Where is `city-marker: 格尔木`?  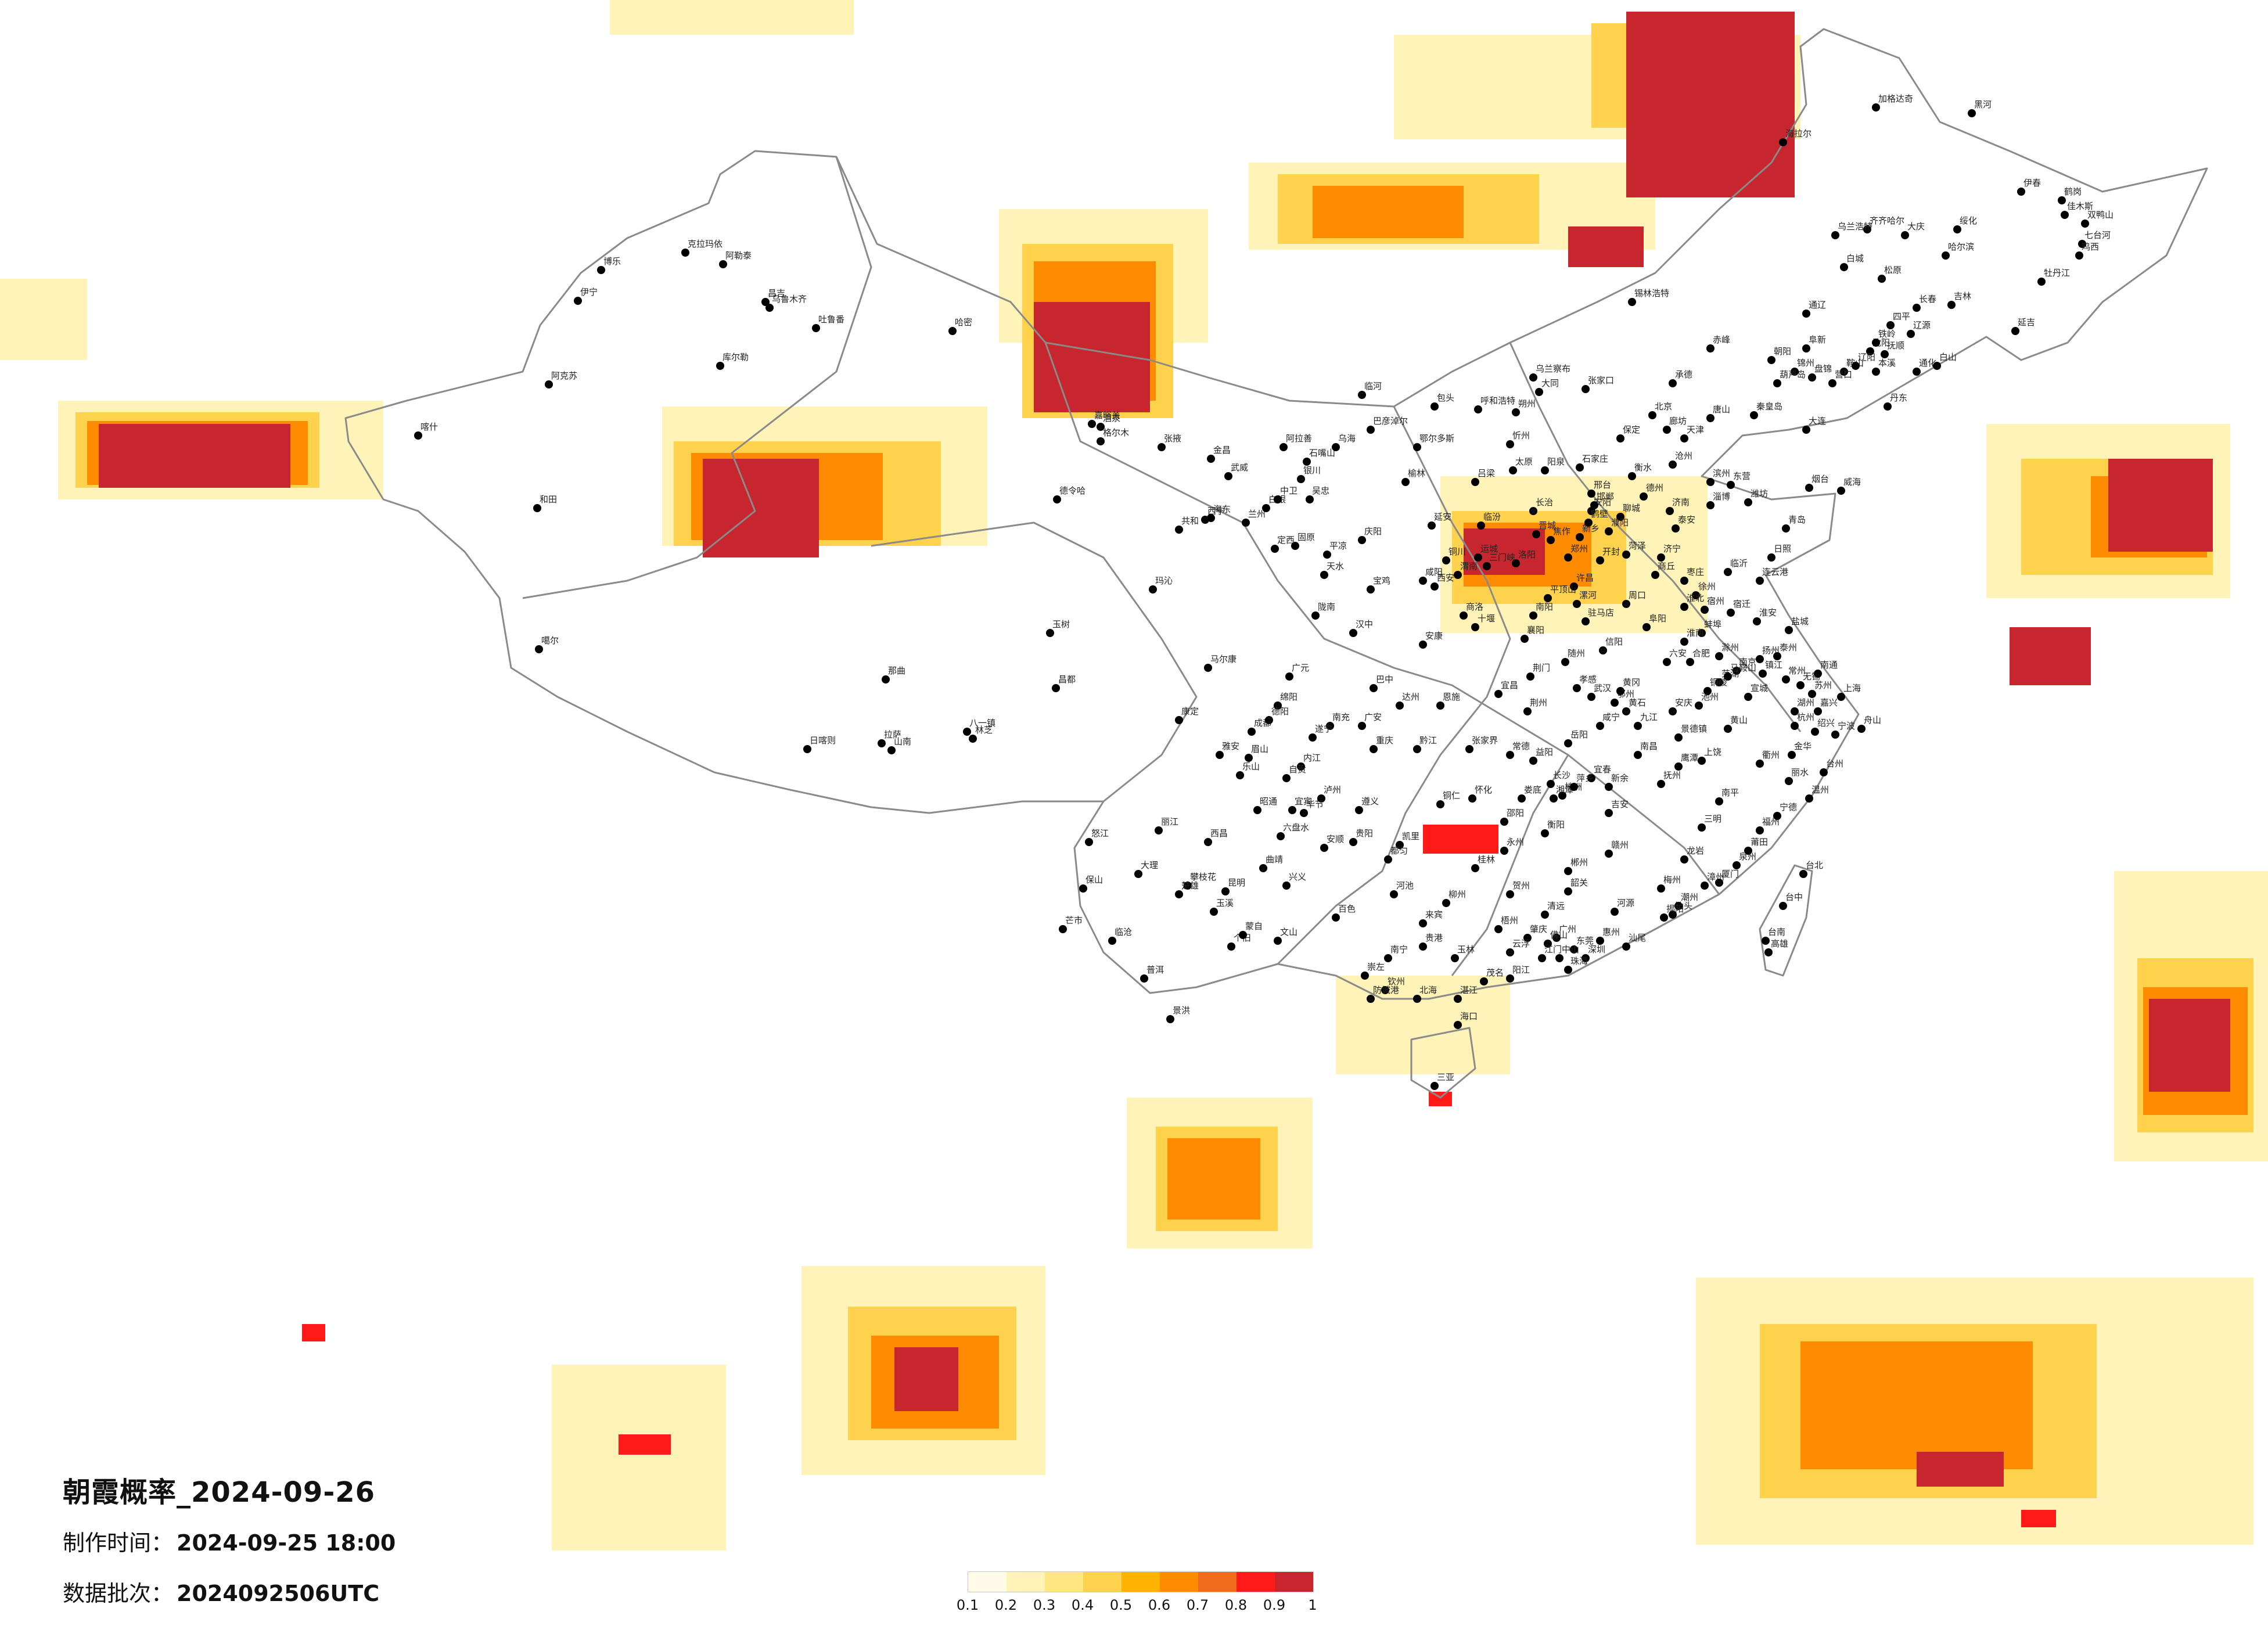 city-marker: 格尔木 is located at coordinates (1113, 436).